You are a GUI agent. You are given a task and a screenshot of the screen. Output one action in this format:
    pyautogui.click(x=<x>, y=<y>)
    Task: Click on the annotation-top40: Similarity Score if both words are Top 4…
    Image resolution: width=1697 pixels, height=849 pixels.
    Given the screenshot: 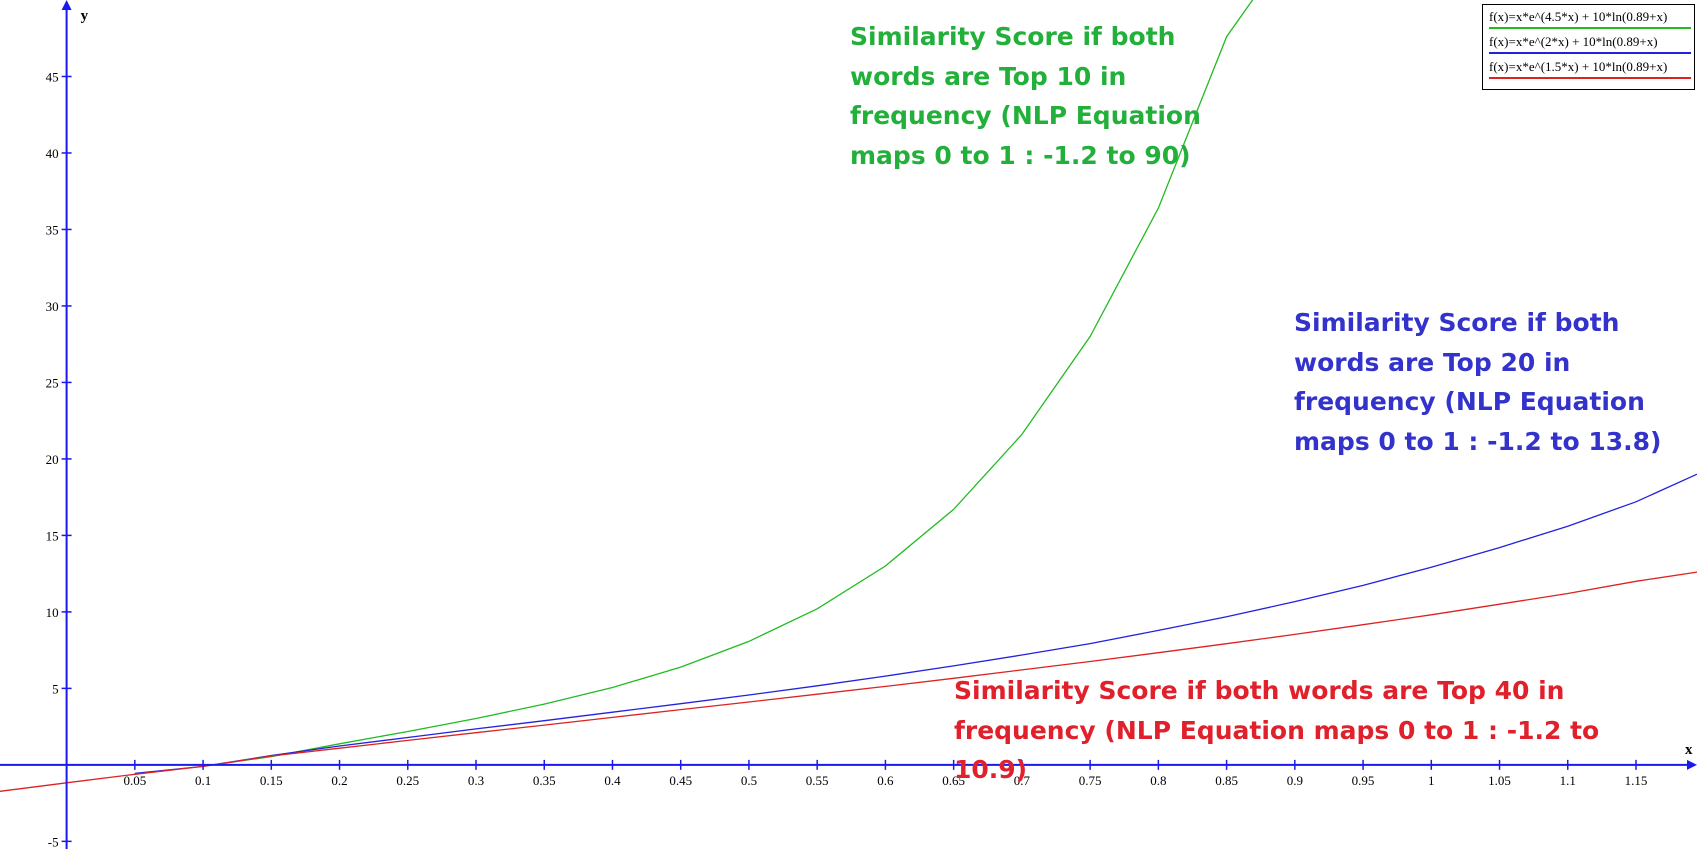 What is the action you would take?
    pyautogui.click(x=1314, y=730)
    